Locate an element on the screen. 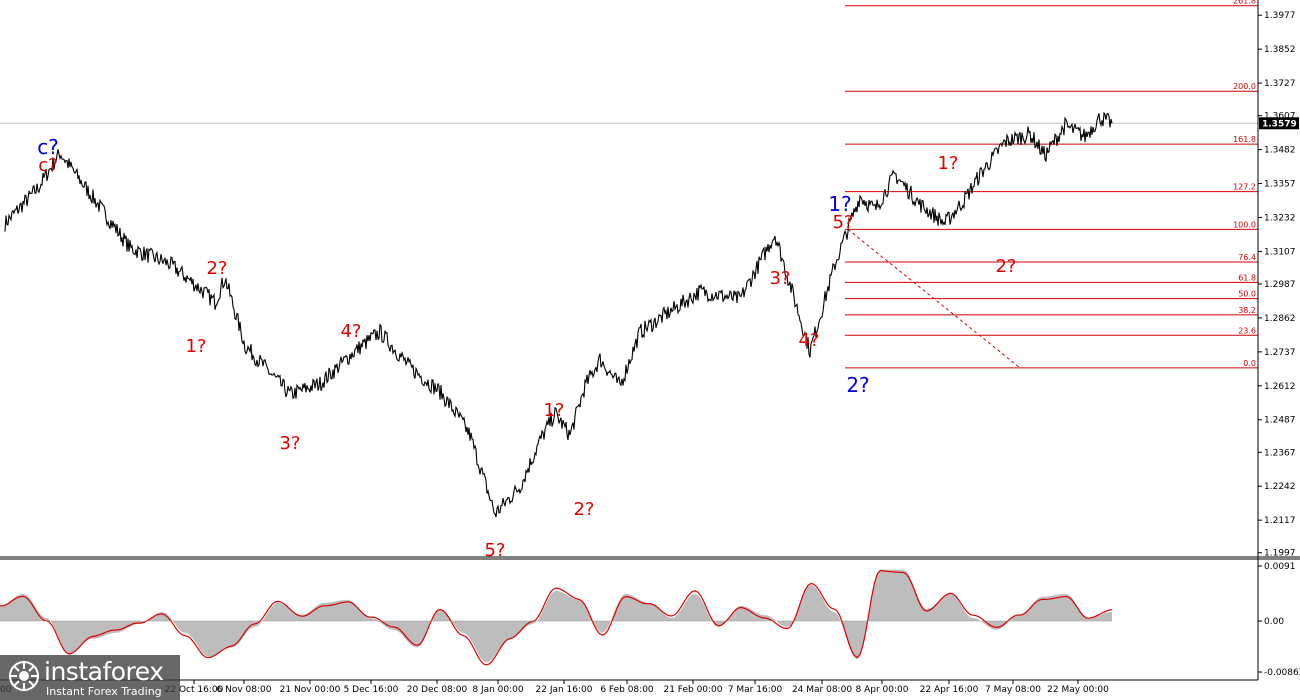  oscillator-pane is located at coordinates (556, 617).